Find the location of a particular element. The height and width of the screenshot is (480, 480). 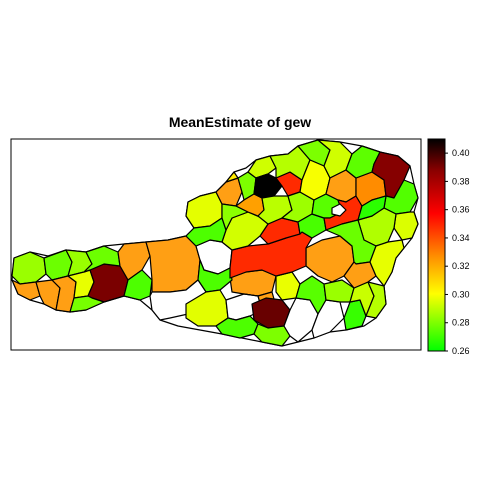

map-title: MeanEstimate of gew is located at coordinates (240, 122).